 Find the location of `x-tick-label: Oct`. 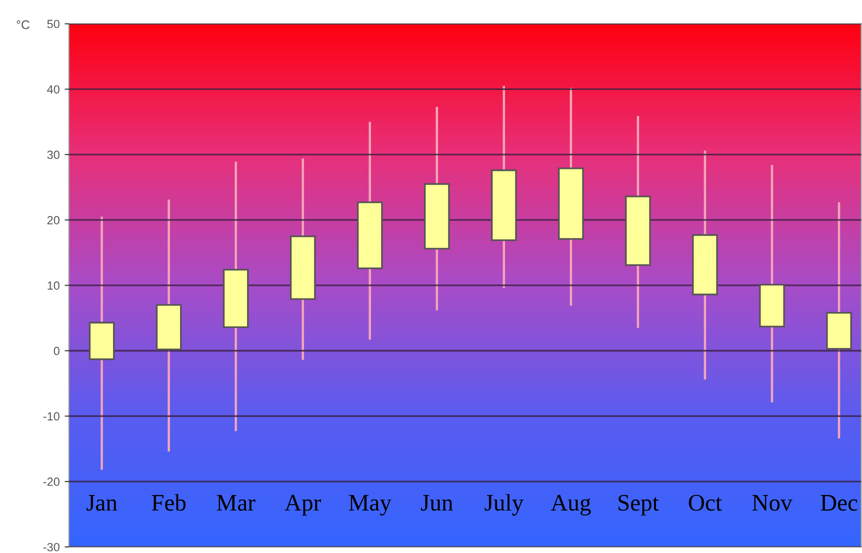

x-tick-label: Oct is located at coordinates (705, 502).